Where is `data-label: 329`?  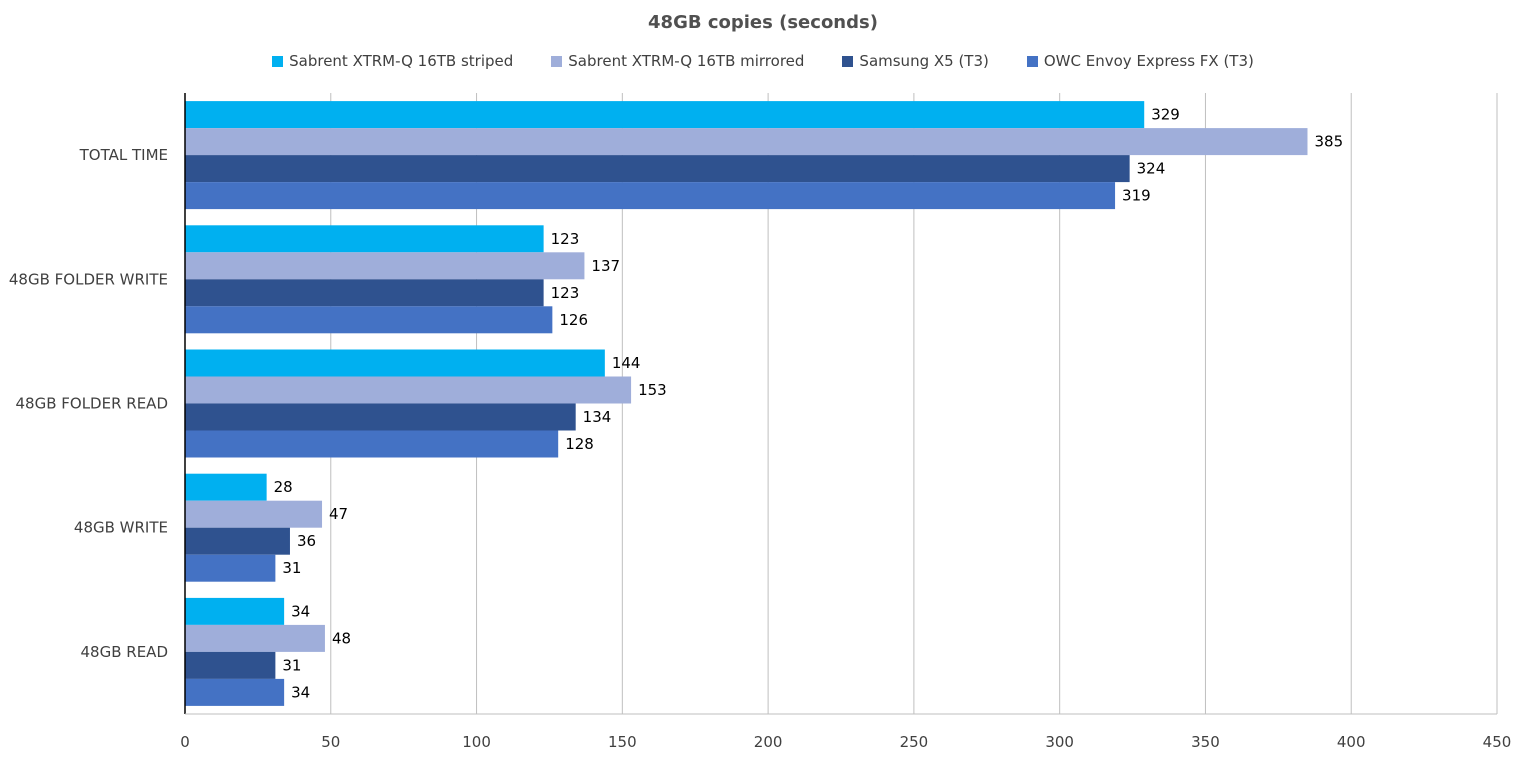 data-label: 329 is located at coordinates (1165, 115).